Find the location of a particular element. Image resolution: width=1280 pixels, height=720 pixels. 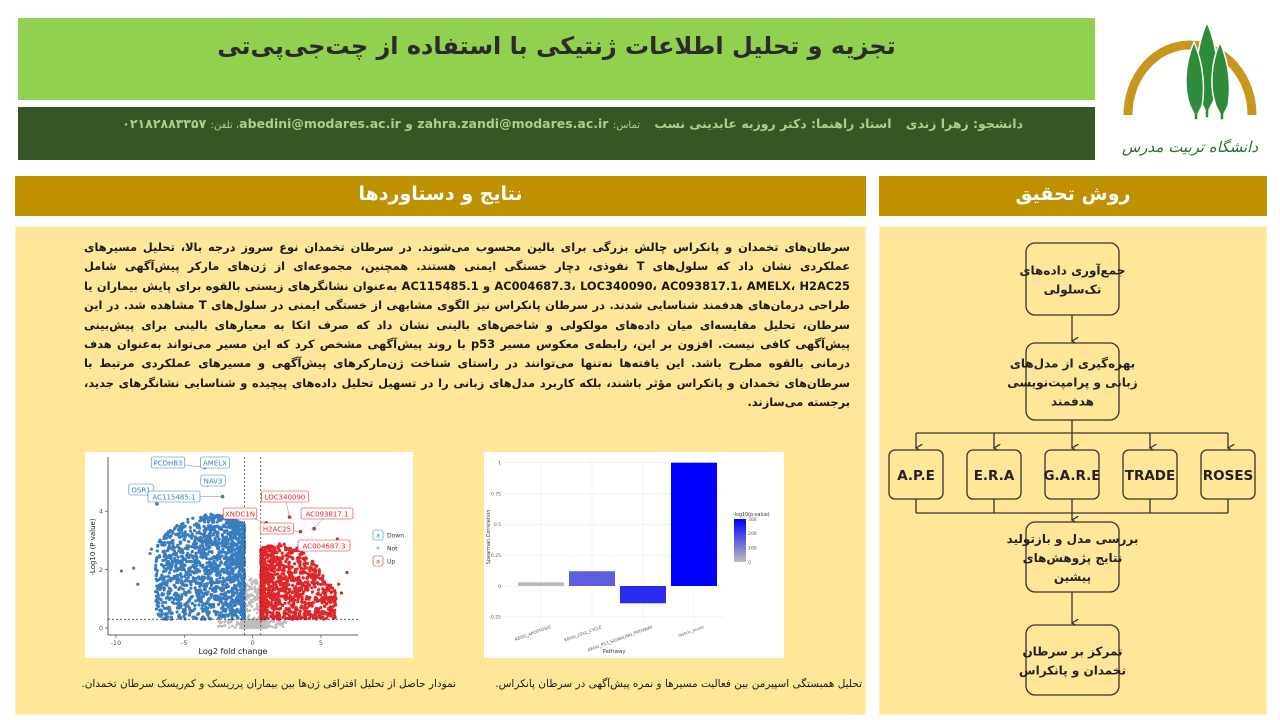

svg-text: AC093817.1 is located at coordinates (327, 515).